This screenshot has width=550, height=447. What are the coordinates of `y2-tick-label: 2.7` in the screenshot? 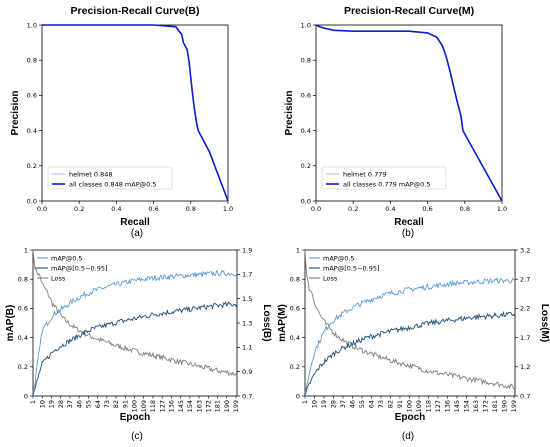 It's located at (525, 280).